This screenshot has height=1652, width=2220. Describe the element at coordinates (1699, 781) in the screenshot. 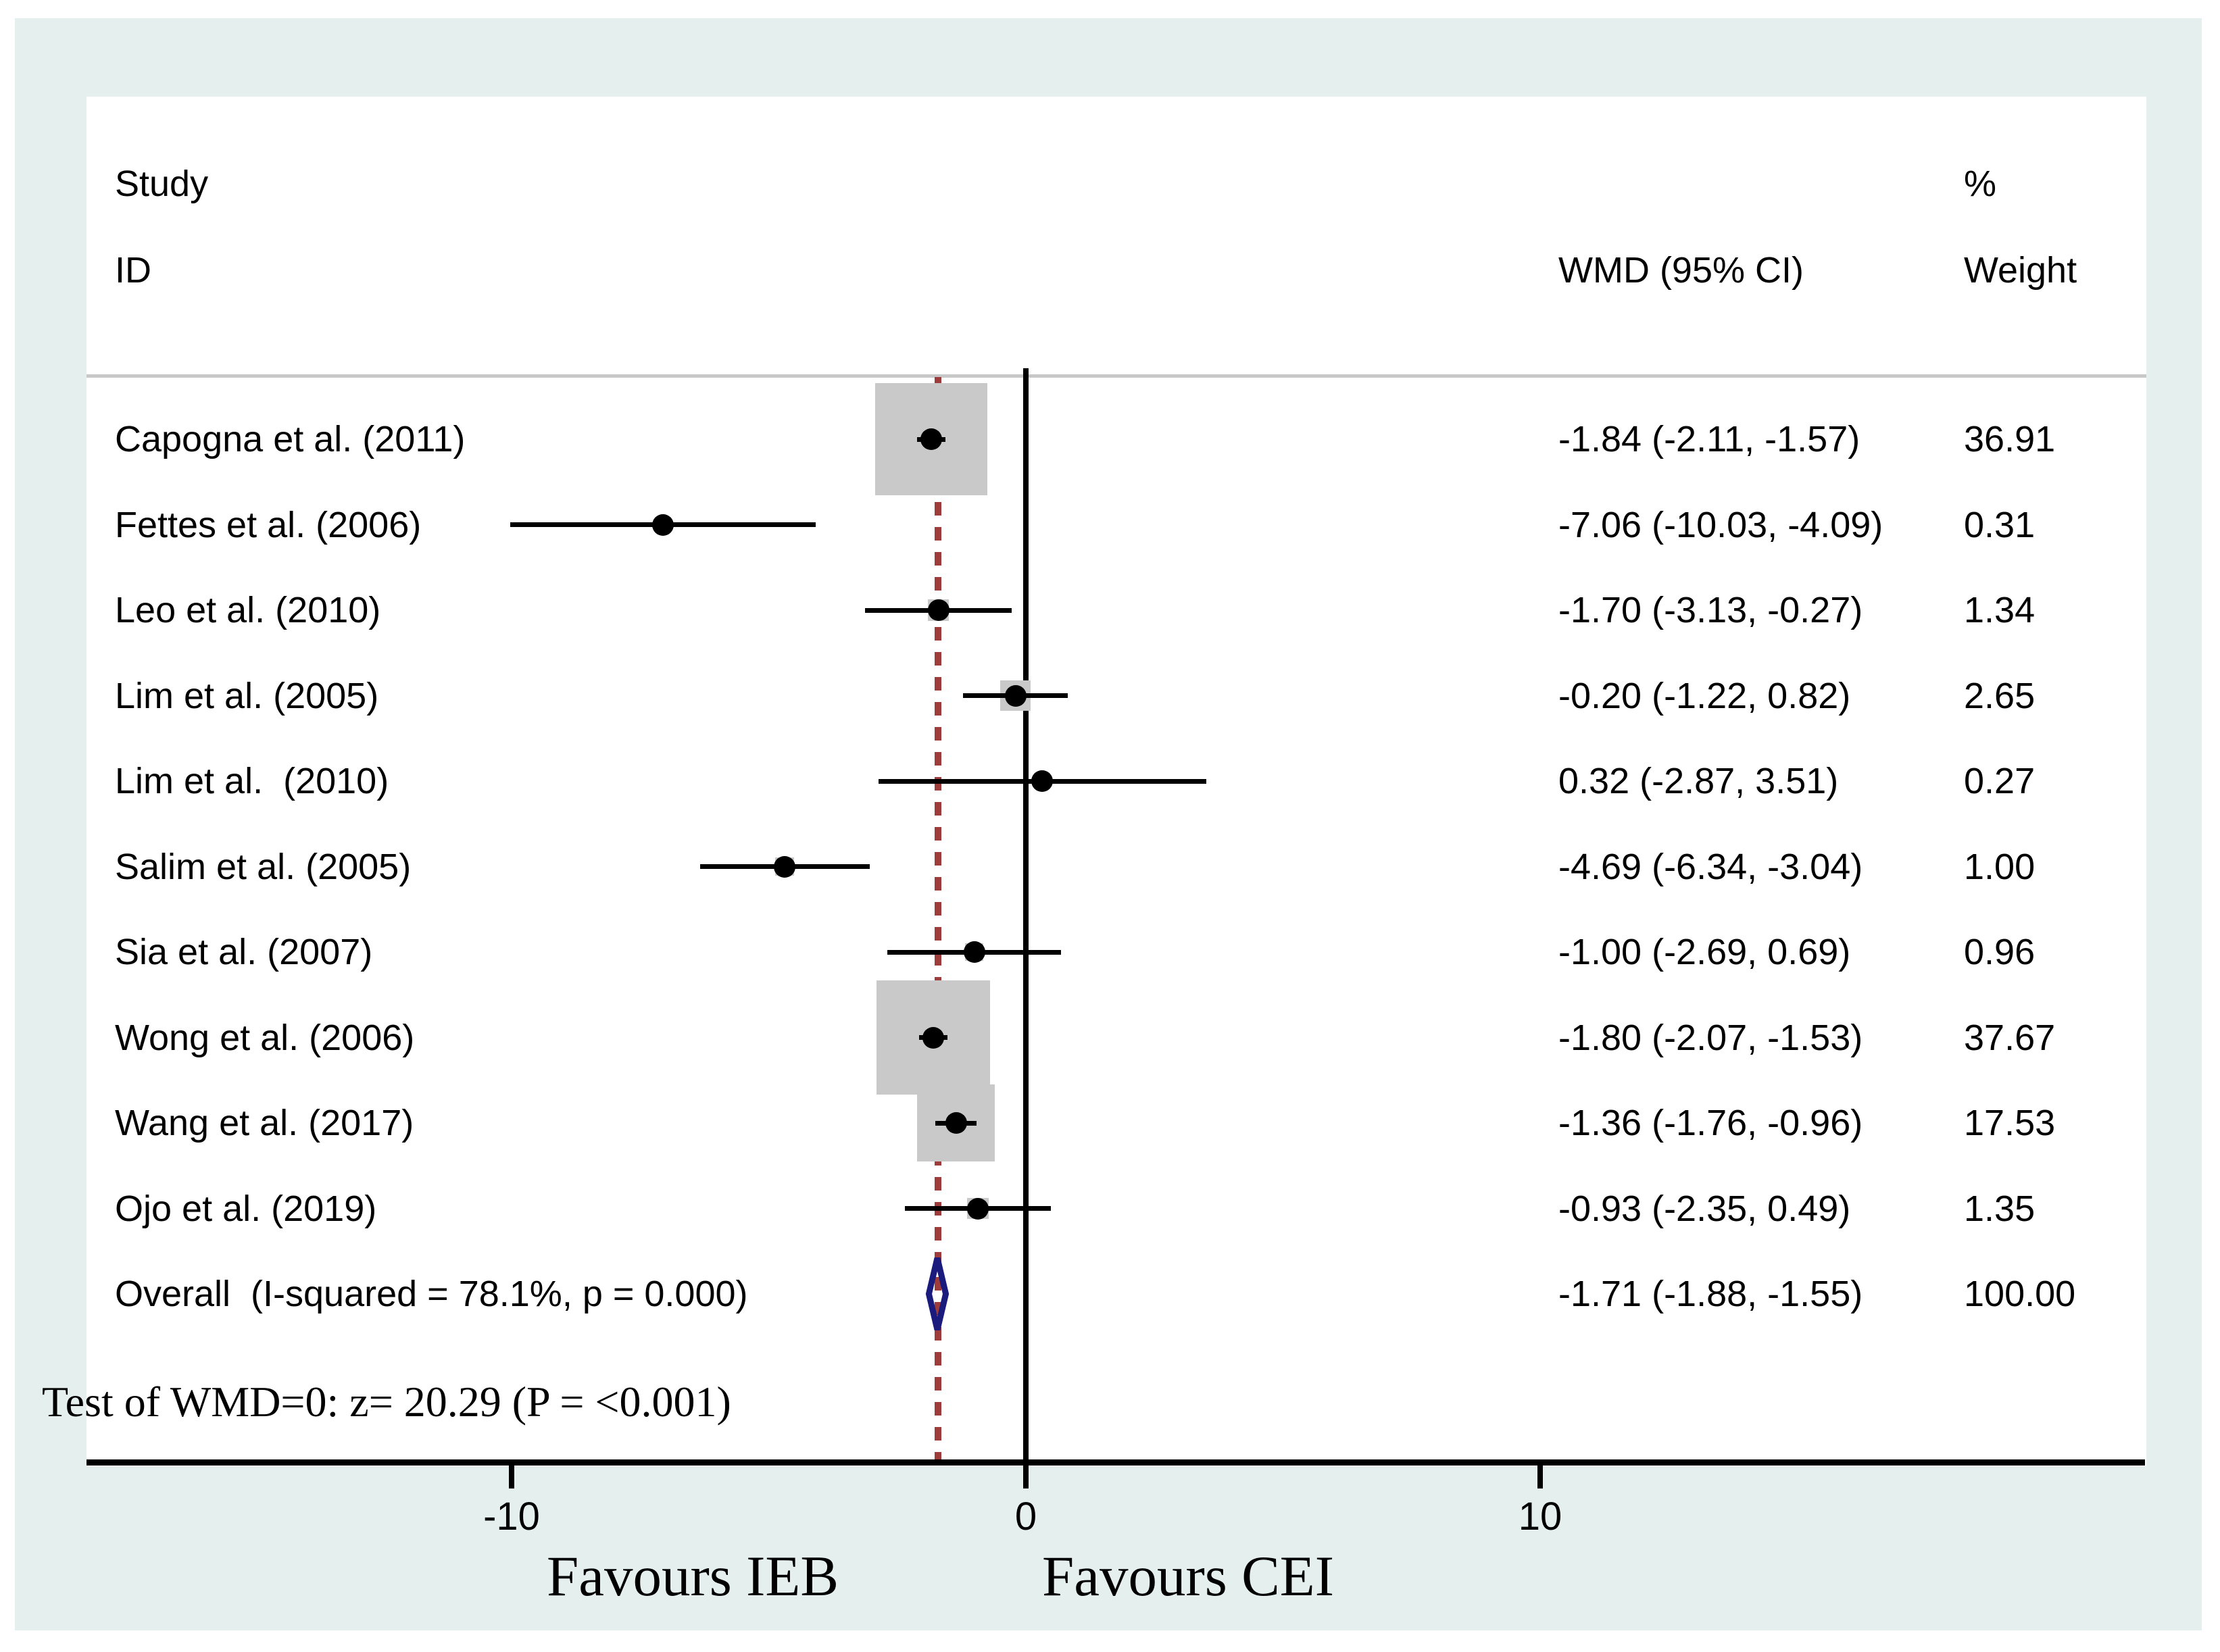

I see `effect-estimate-text: 0.32 (-2.87, 3.51)` at that location.